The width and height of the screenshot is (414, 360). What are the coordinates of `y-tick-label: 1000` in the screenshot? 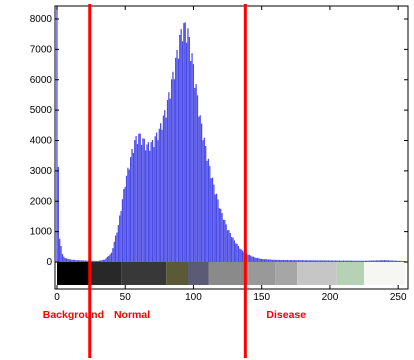 It's located at (41, 232).